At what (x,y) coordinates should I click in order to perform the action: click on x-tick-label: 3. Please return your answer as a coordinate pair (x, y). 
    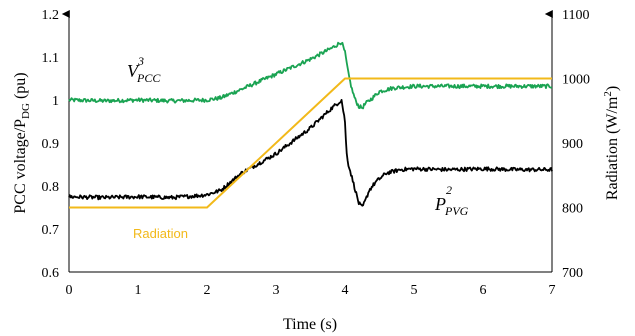
    Looking at the image, I should click on (276, 290).